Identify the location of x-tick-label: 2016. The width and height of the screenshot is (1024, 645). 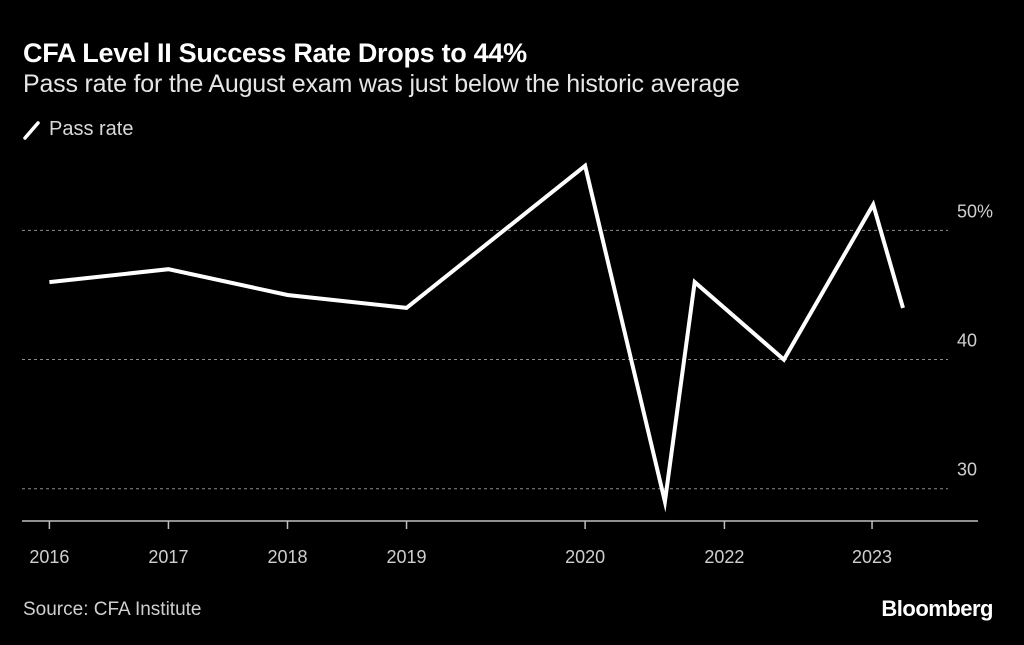
(49, 557).